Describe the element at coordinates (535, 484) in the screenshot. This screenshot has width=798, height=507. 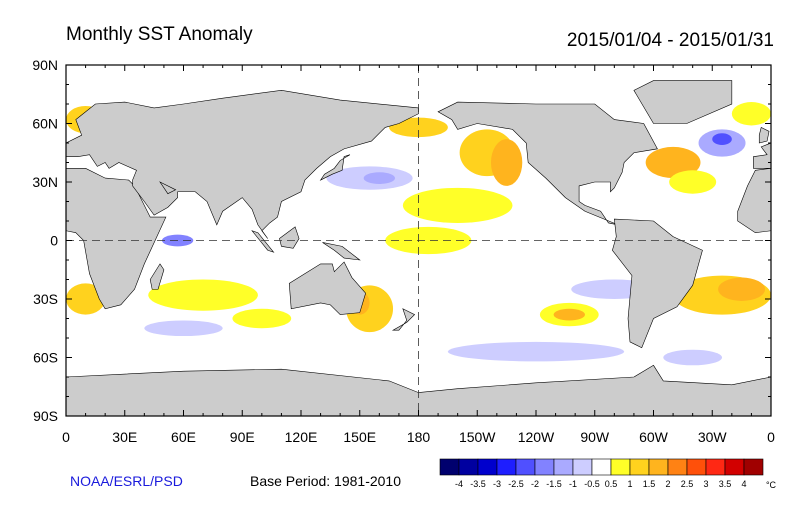
I see `colorbar-label: -2` at that location.